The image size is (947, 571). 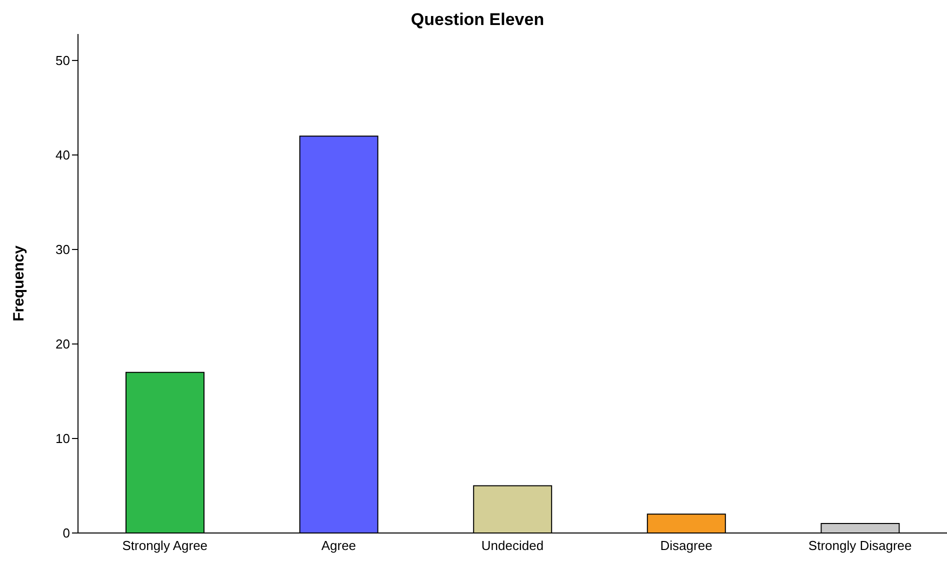 What do you see at coordinates (338, 546) in the screenshot?
I see `x-tick-label: Agree` at bounding box center [338, 546].